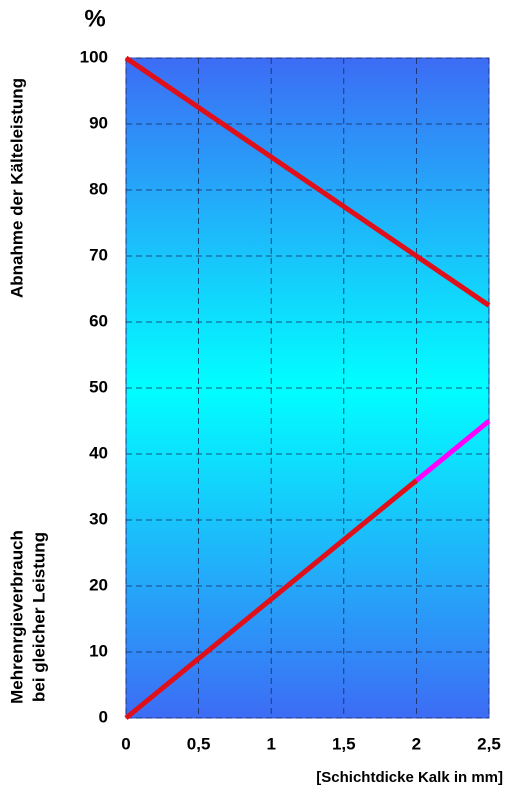 The image size is (509, 805). I want to click on y-tick-label: 20, so click(98, 584).